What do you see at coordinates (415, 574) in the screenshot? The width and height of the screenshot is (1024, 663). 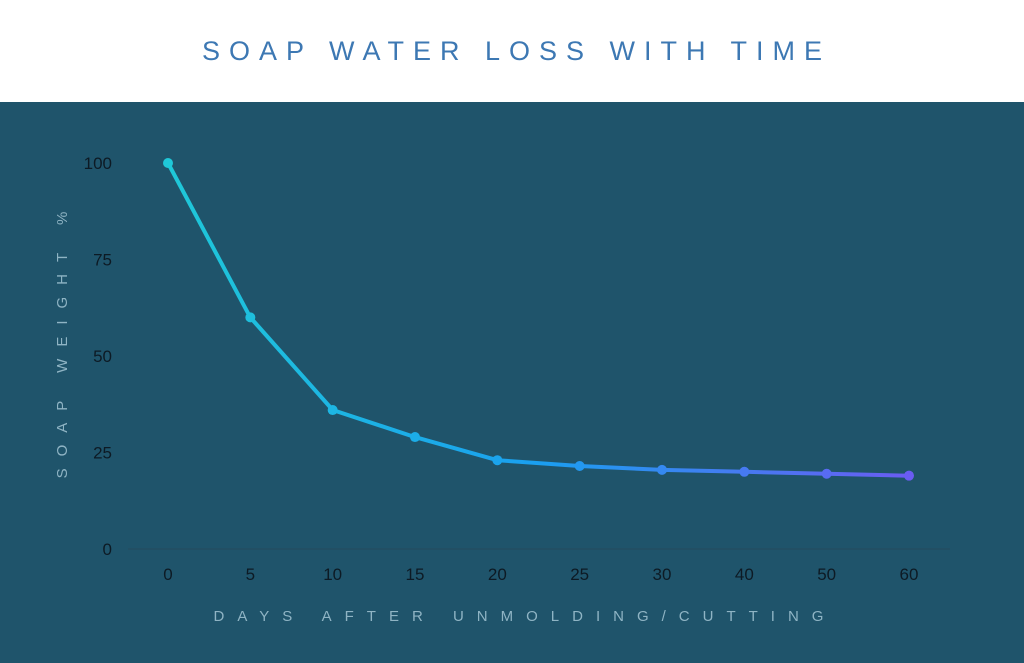 I see `x-tick-label: 15` at bounding box center [415, 574].